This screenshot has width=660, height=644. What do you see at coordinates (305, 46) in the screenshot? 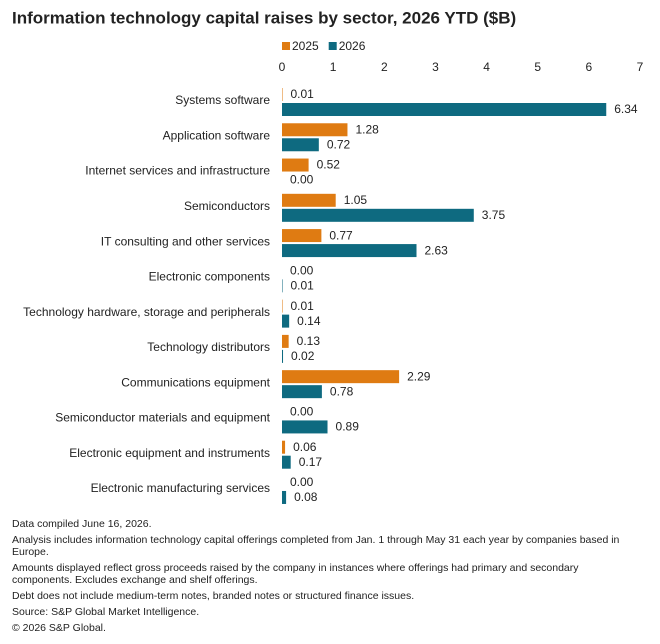
I see `legend-label: 2025` at bounding box center [305, 46].